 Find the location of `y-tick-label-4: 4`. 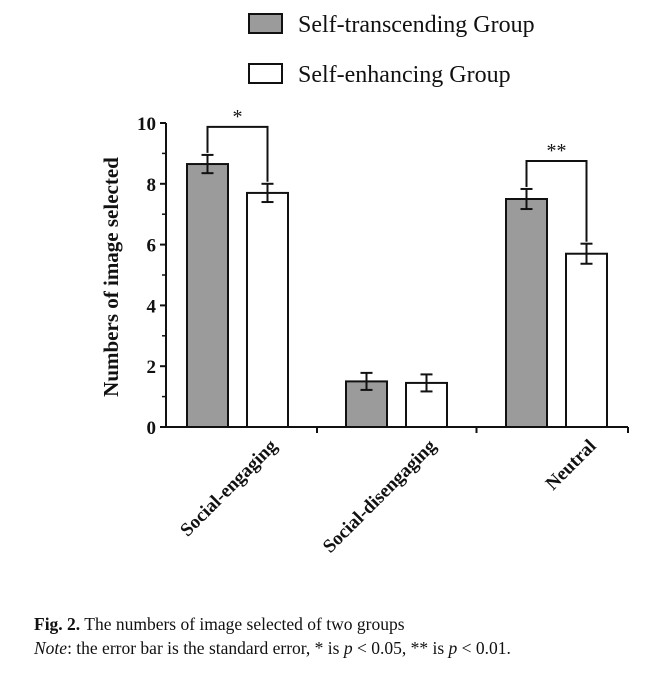

y-tick-label-4: 4 is located at coordinates (152, 306).